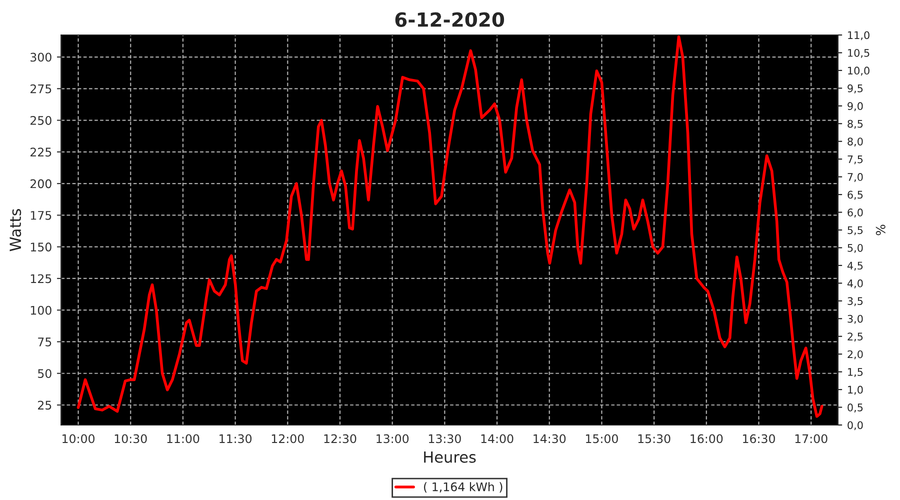 This screenshot has height=500, width=900. Describe the element at coordinates (550, 439) in the screenshot. I see `x-tick-label: 14:30` at that location.